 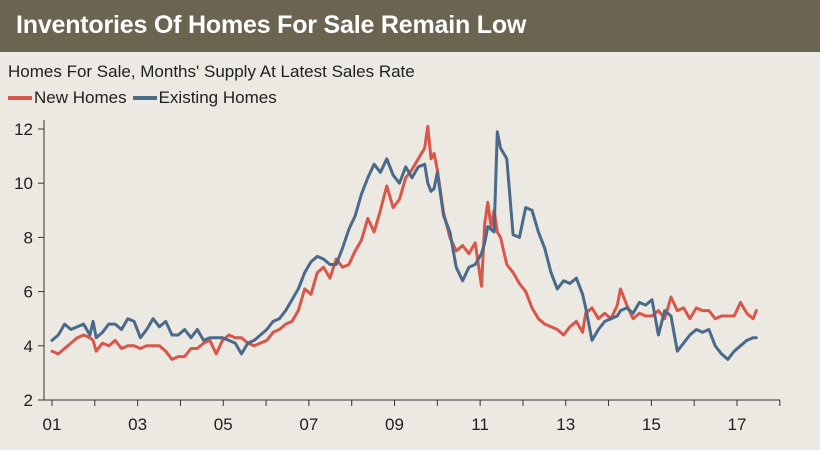 I want to click on x-tick-label: 15, so click(x=651, y=424).